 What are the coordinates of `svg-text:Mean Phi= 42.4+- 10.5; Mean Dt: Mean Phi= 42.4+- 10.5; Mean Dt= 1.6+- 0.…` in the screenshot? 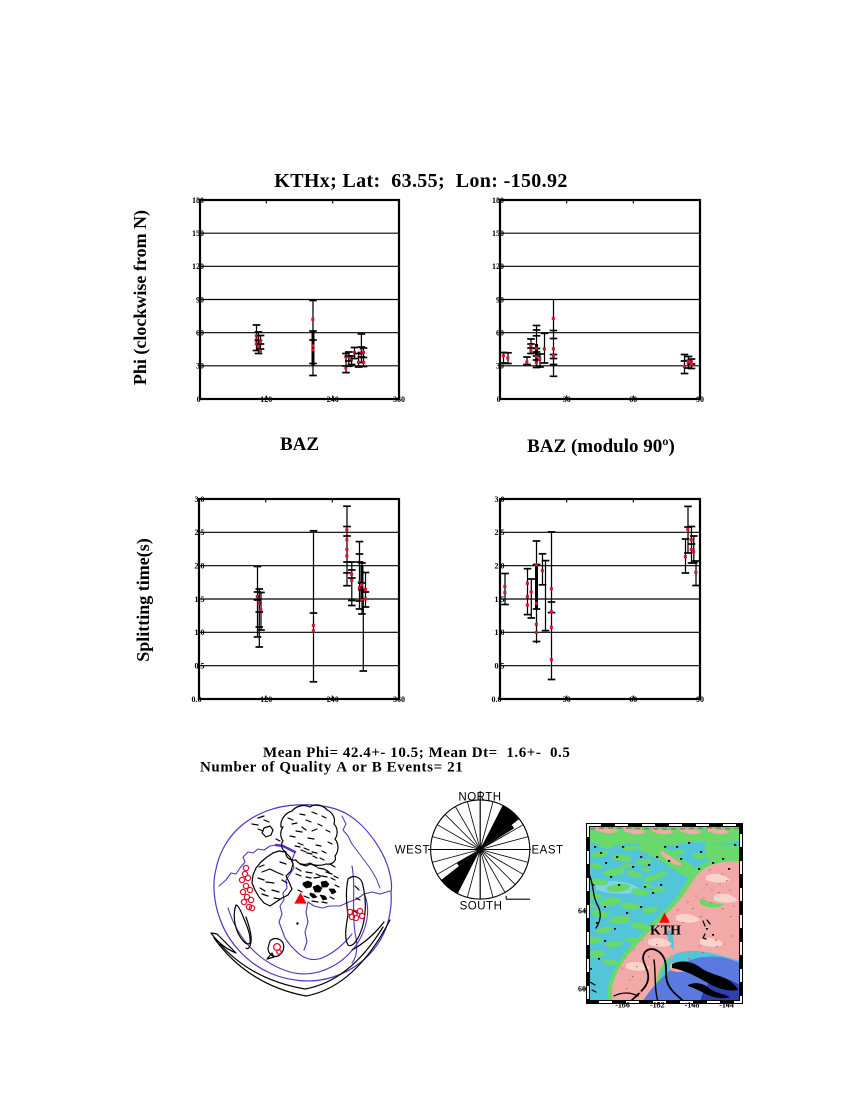 It's located at (416, 753).